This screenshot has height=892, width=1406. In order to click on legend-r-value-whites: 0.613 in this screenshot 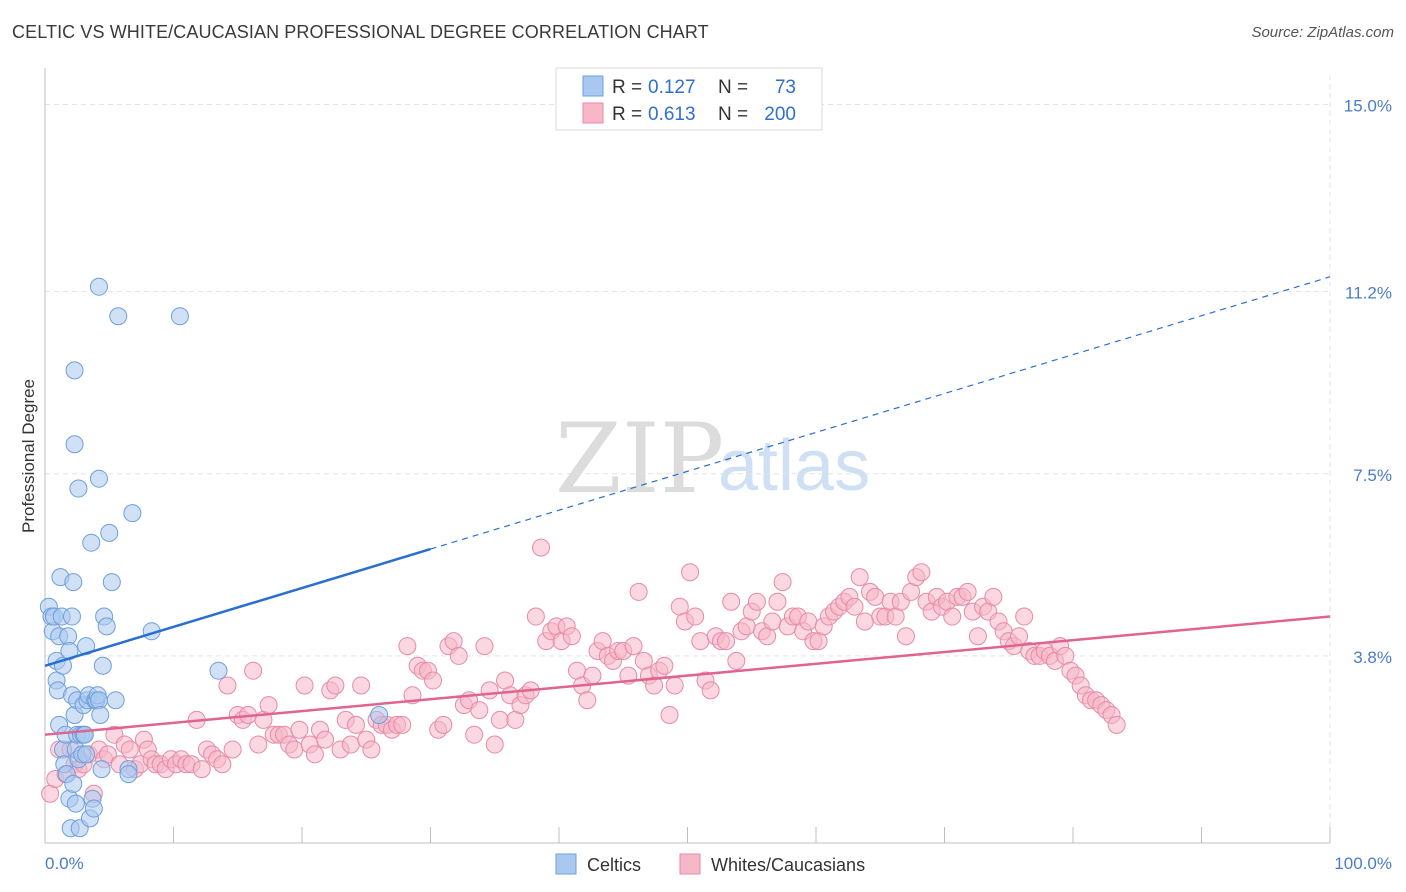, I will do `click(672, 114)`.